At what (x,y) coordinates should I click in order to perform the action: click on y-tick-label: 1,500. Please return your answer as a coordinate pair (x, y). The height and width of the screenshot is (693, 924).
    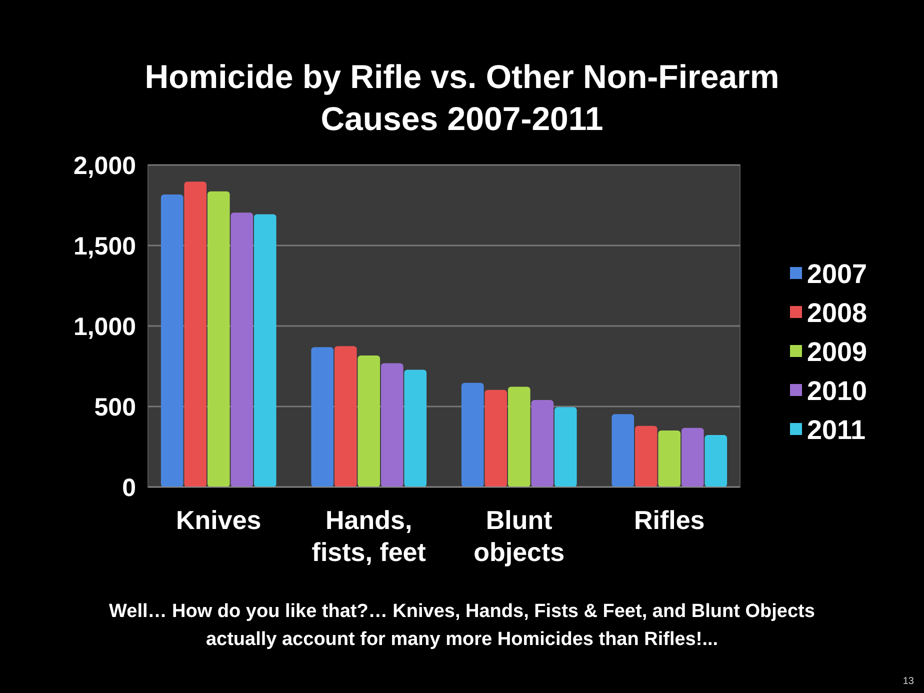
    Looking at the image, I should click on (104, 246).